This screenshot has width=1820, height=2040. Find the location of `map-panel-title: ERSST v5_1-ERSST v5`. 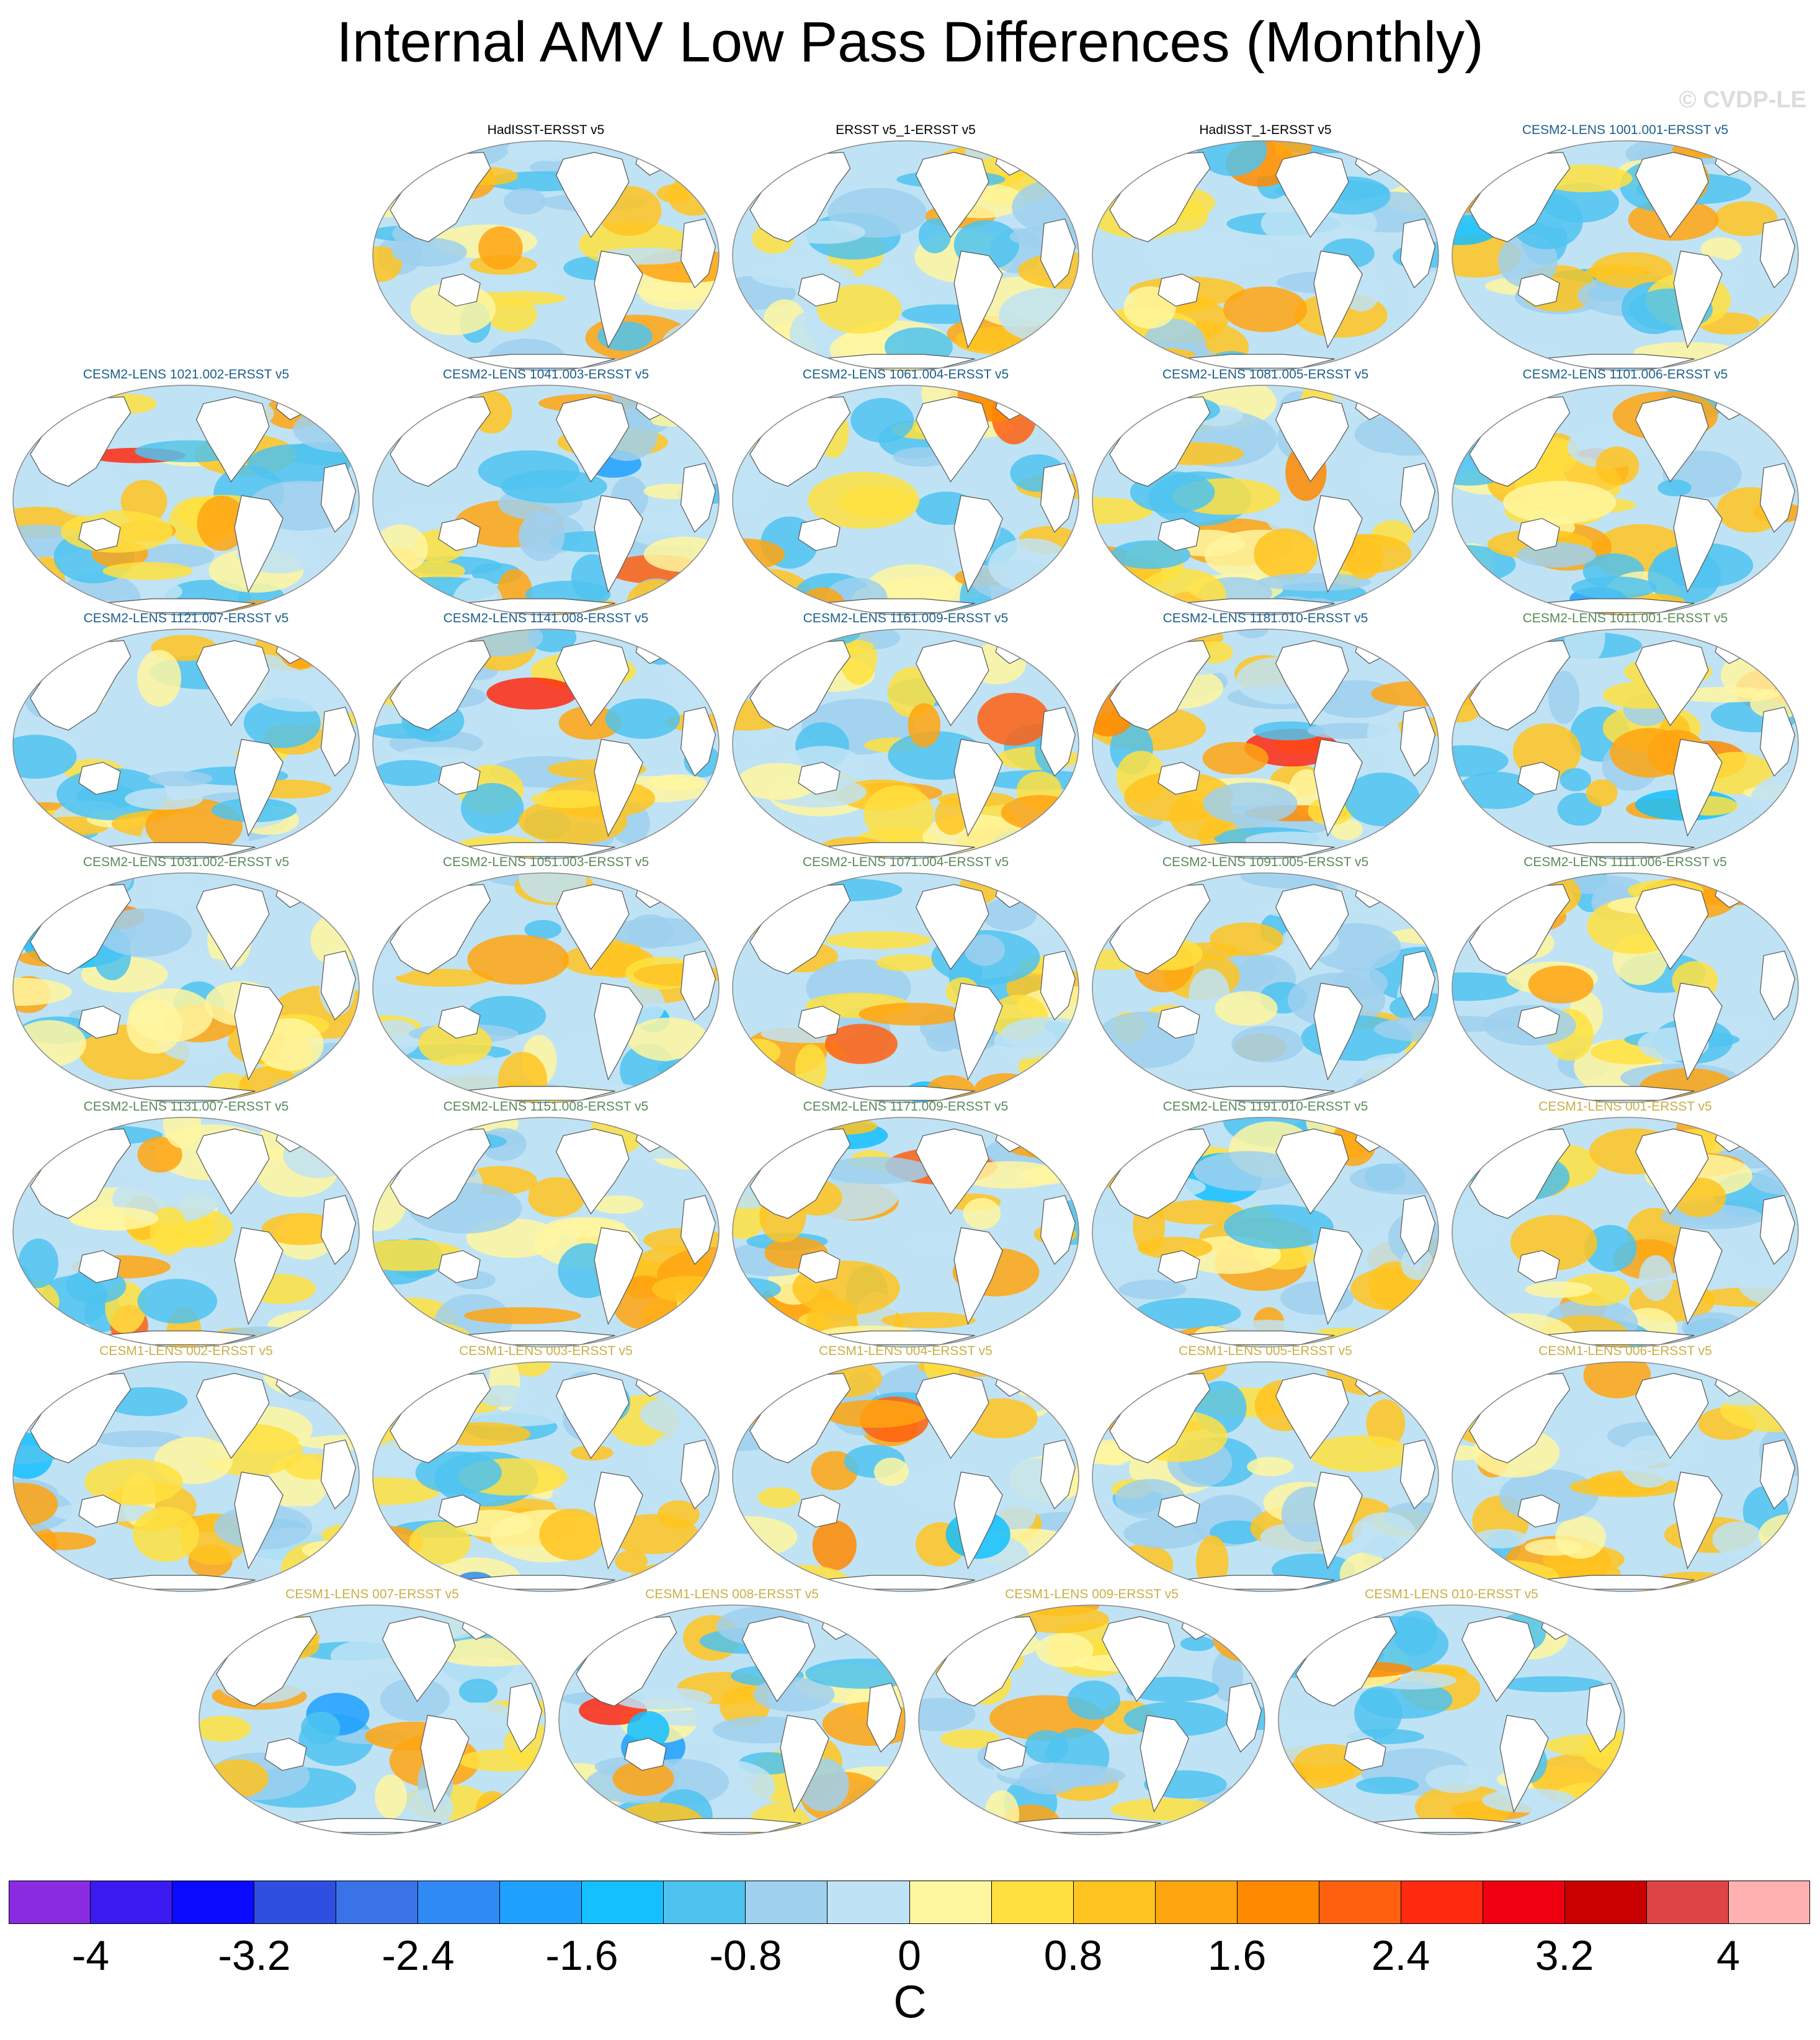

map-panel-title: ERSST v5_1-ERSST v5 is located at coordinates (906, 130).